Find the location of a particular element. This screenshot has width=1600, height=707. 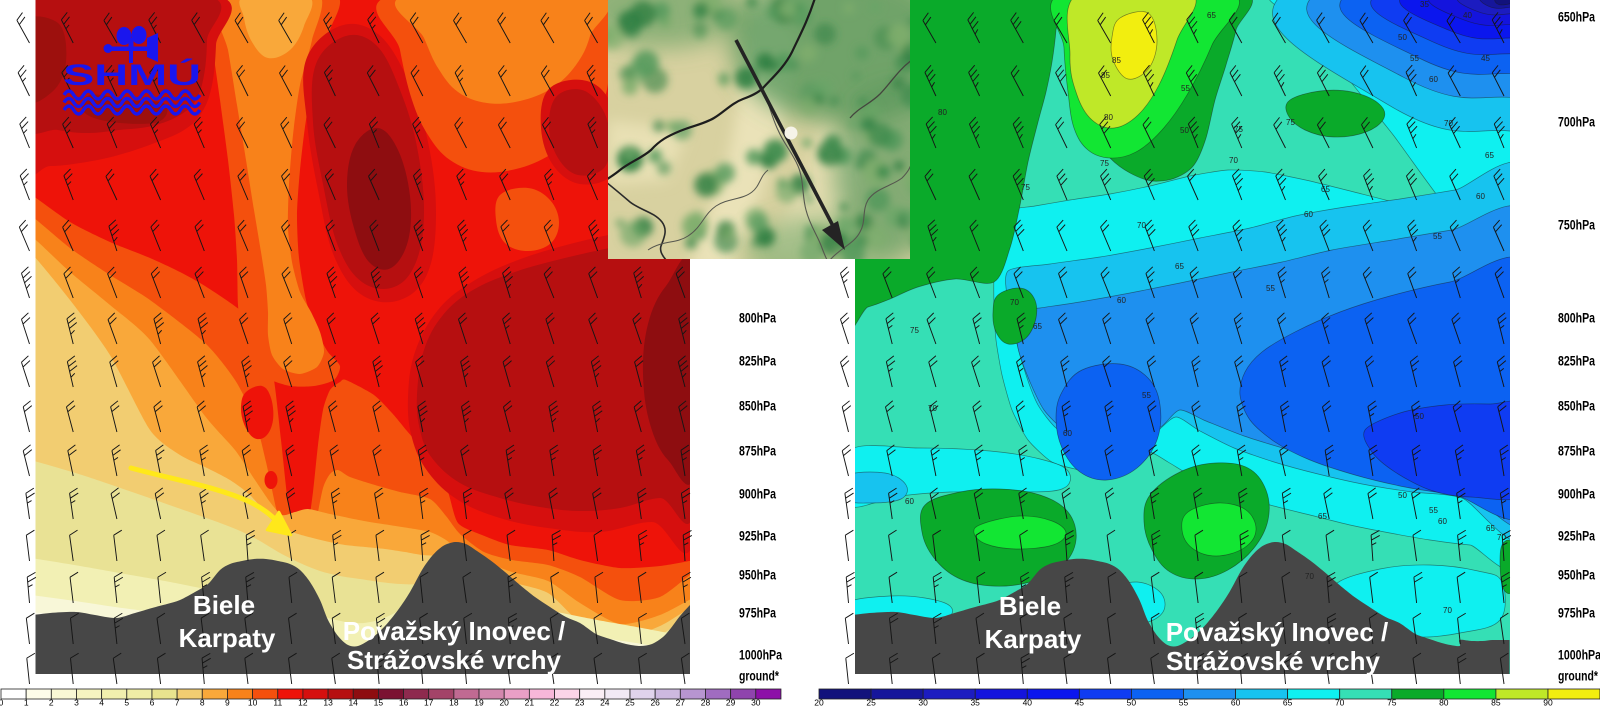

svg-text: 90 is located at coordinates (1548, 702).